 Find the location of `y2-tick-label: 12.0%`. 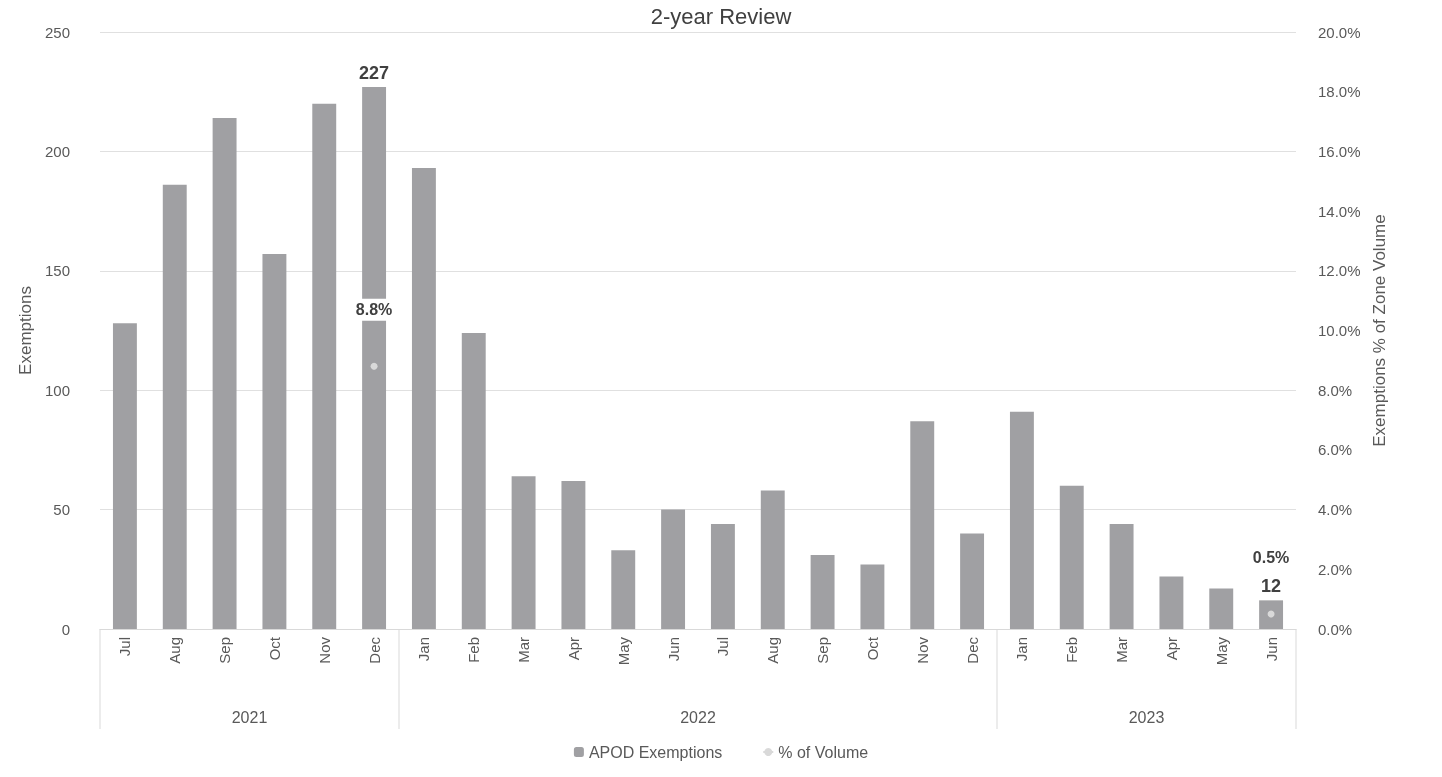

y2-tick-label: 12.0% is located at coordinates (1339, 271).